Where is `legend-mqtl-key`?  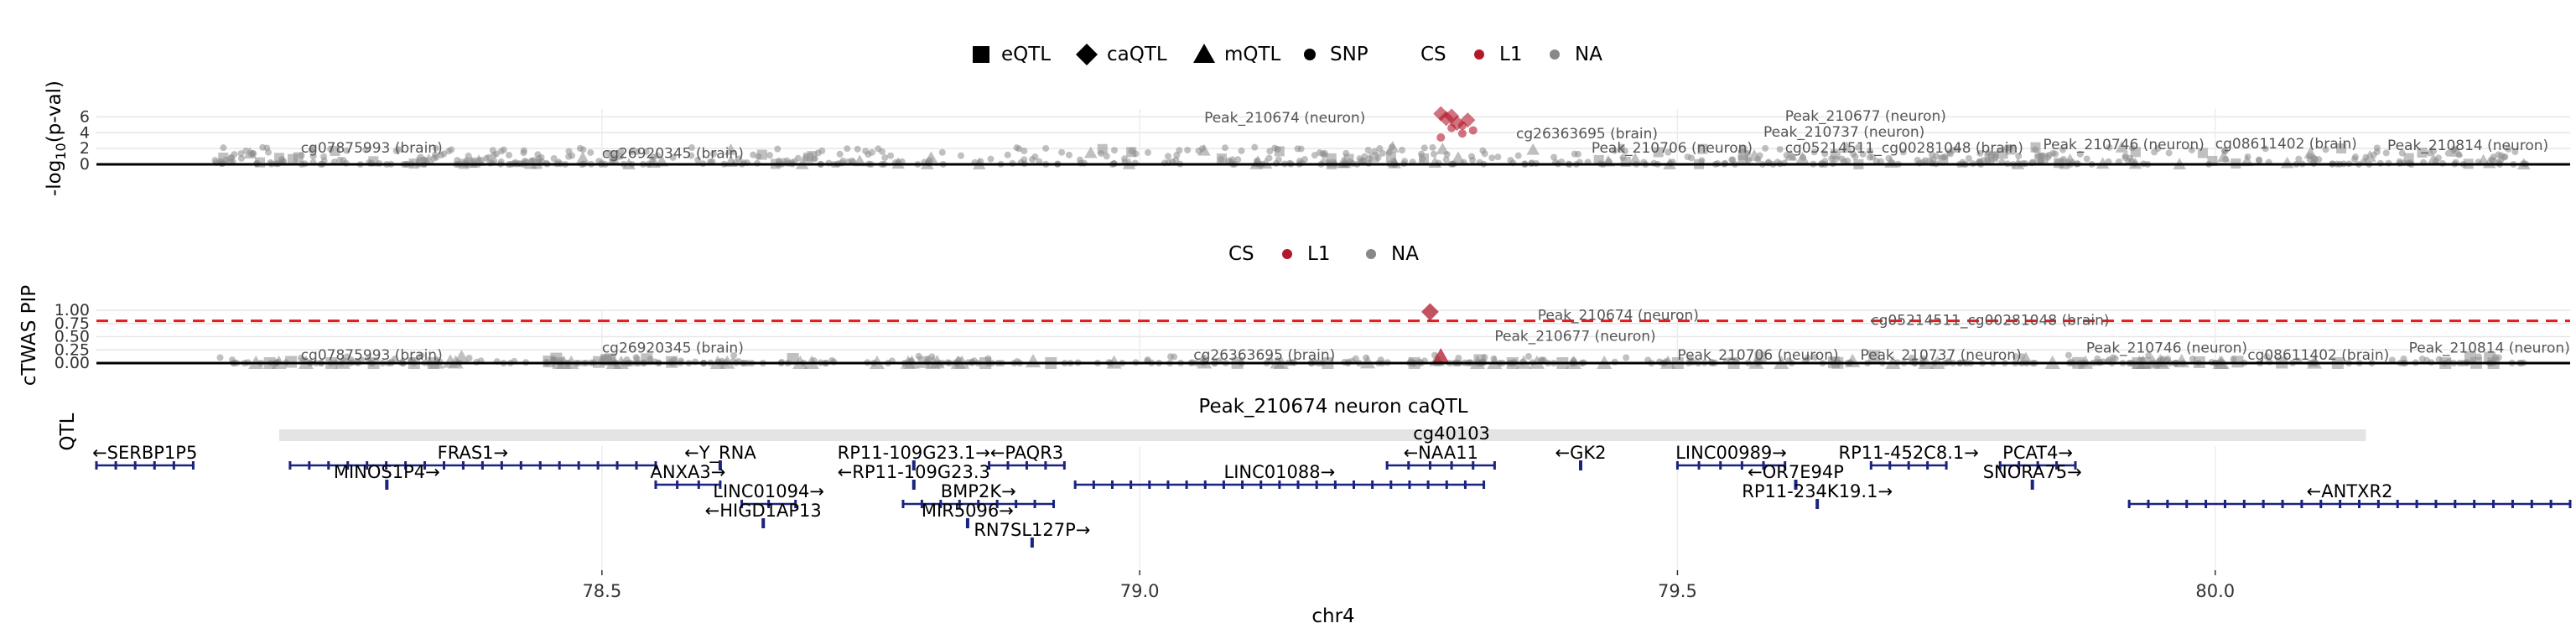
legend-mqtl-key is located at coordinates (1204, 53).